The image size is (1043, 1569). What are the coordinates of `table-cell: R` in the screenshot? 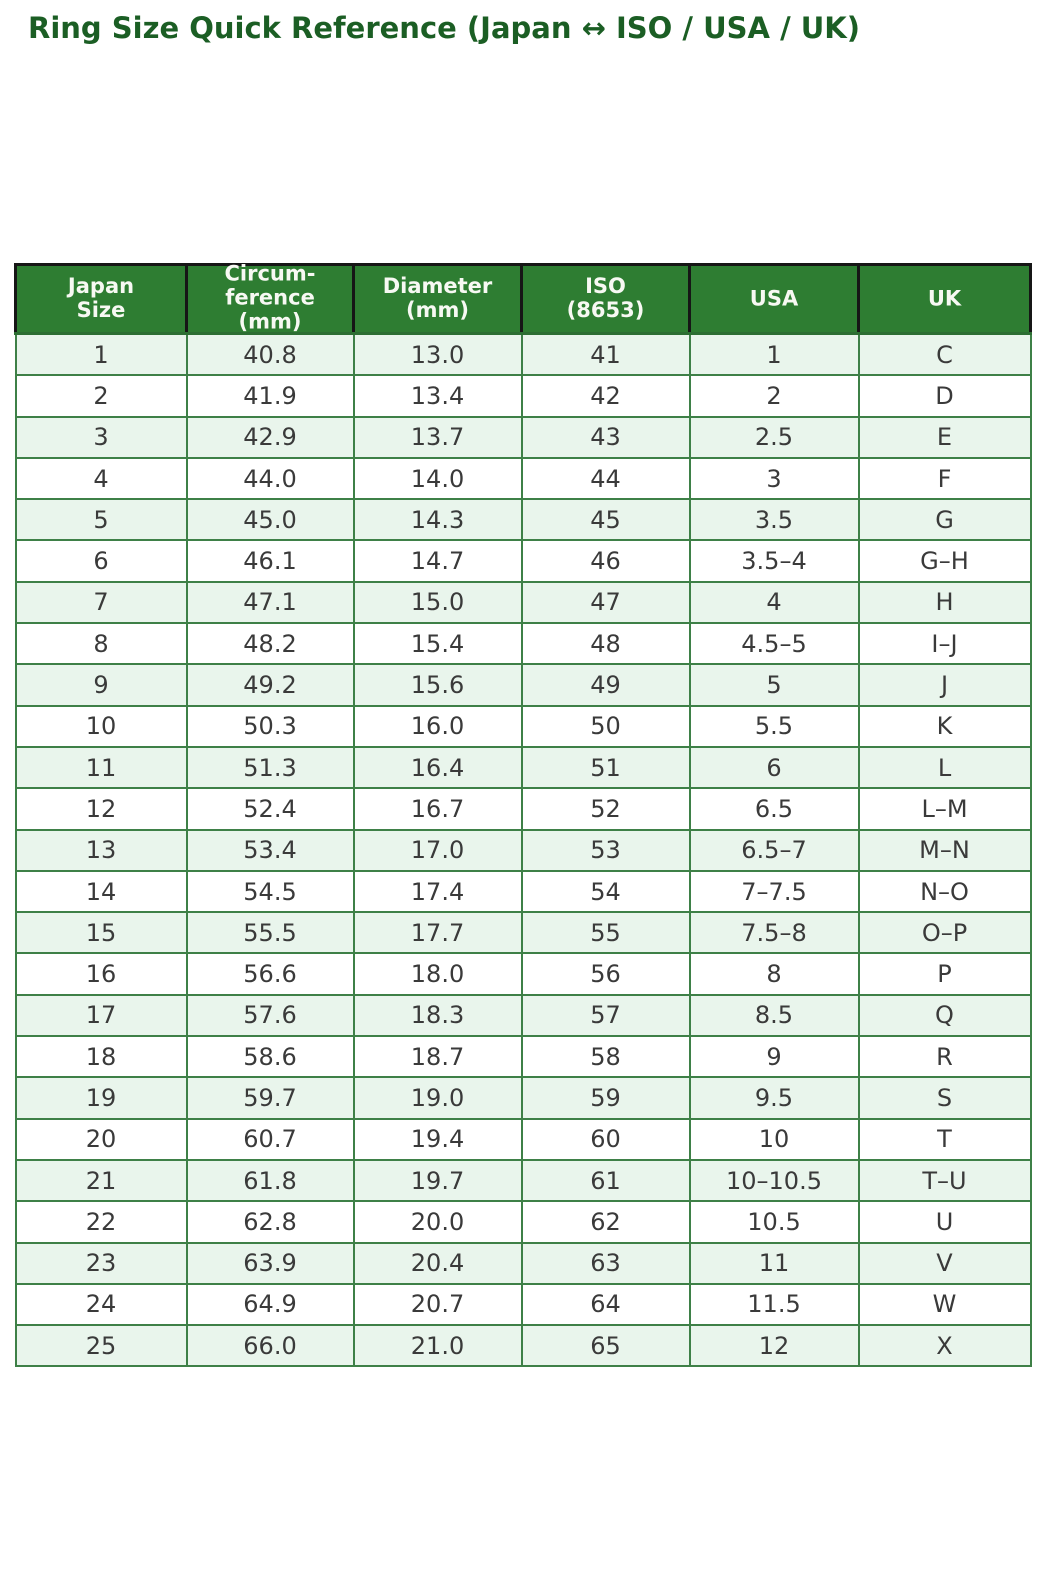 It's located at (944, 1057).